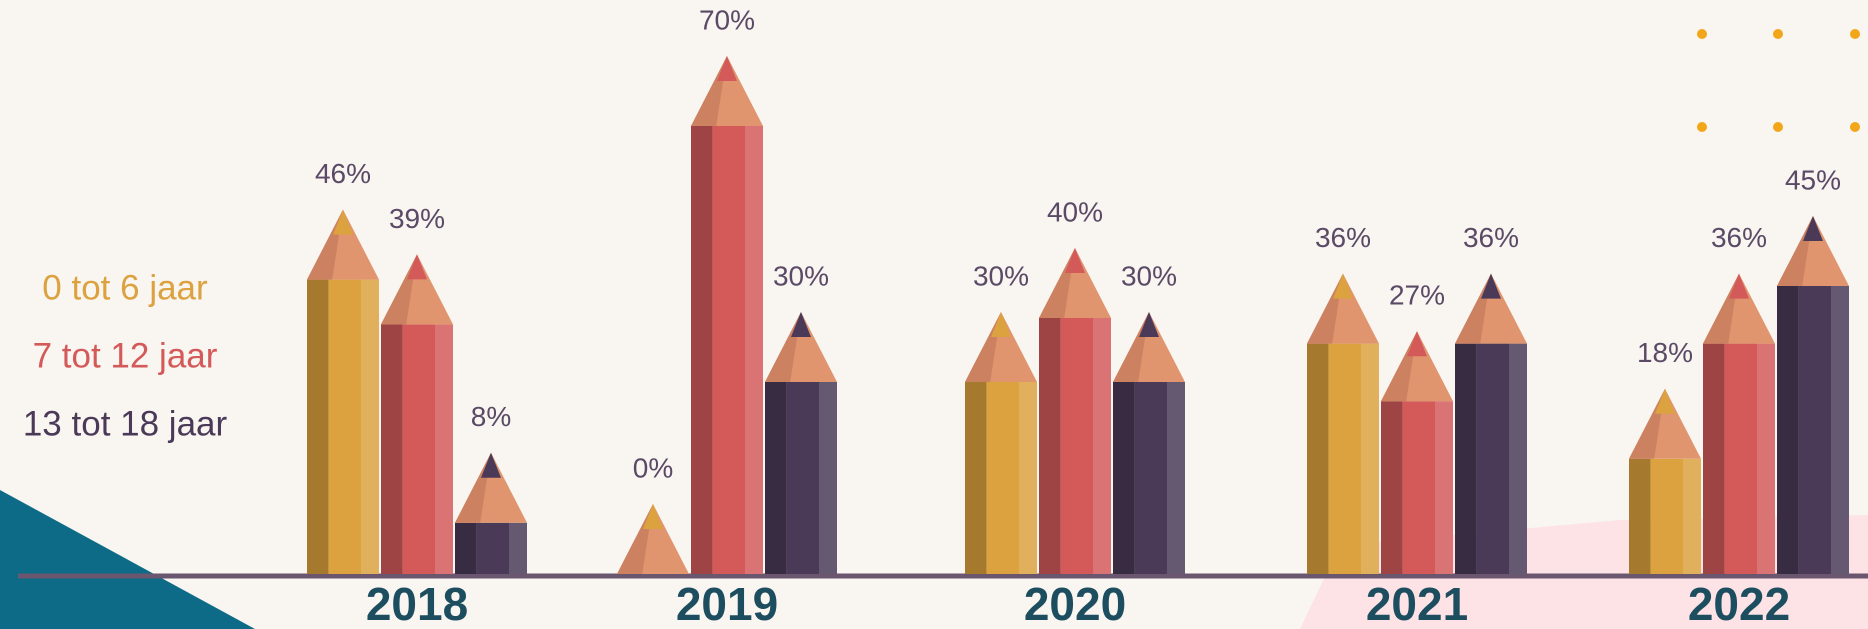 The image size is (1868, 629). I want to click on value-label: 70%, so click(727, 19).